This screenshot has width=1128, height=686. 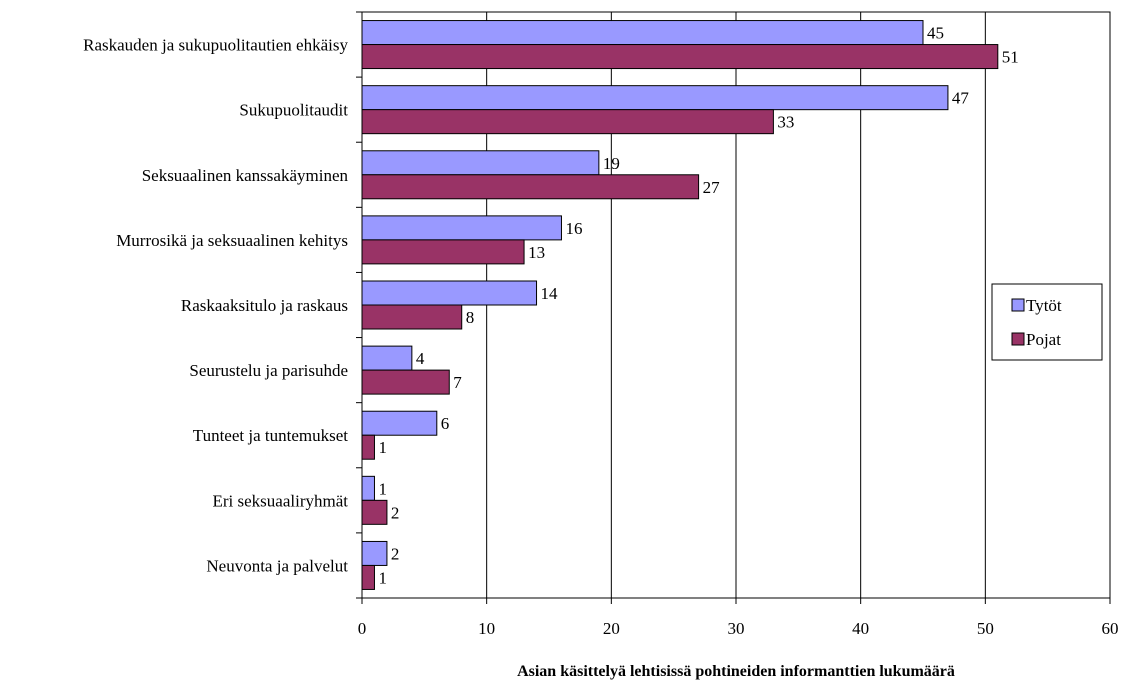 I want to click on data-label: 27, so click(x=712, y=187).